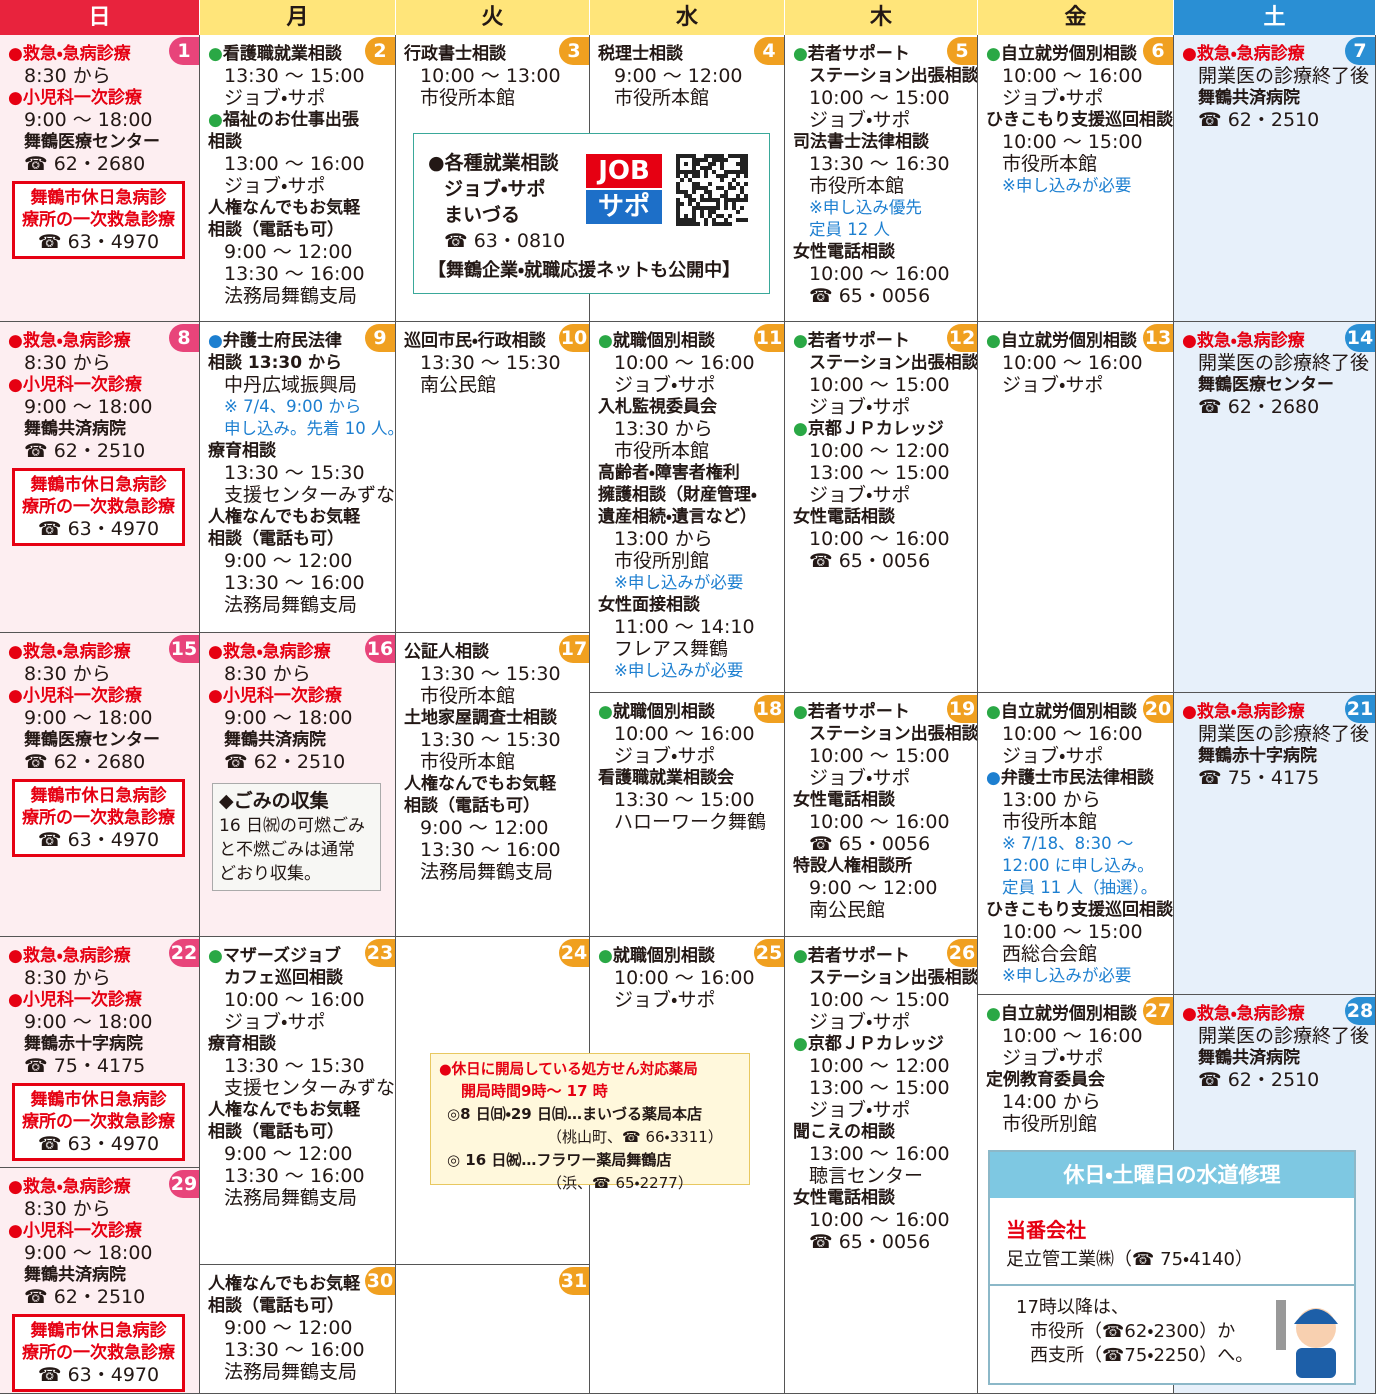 The height and width of the screenshot is (1394, 1376). I want to click on date-badge: 19, so click(962, 709).